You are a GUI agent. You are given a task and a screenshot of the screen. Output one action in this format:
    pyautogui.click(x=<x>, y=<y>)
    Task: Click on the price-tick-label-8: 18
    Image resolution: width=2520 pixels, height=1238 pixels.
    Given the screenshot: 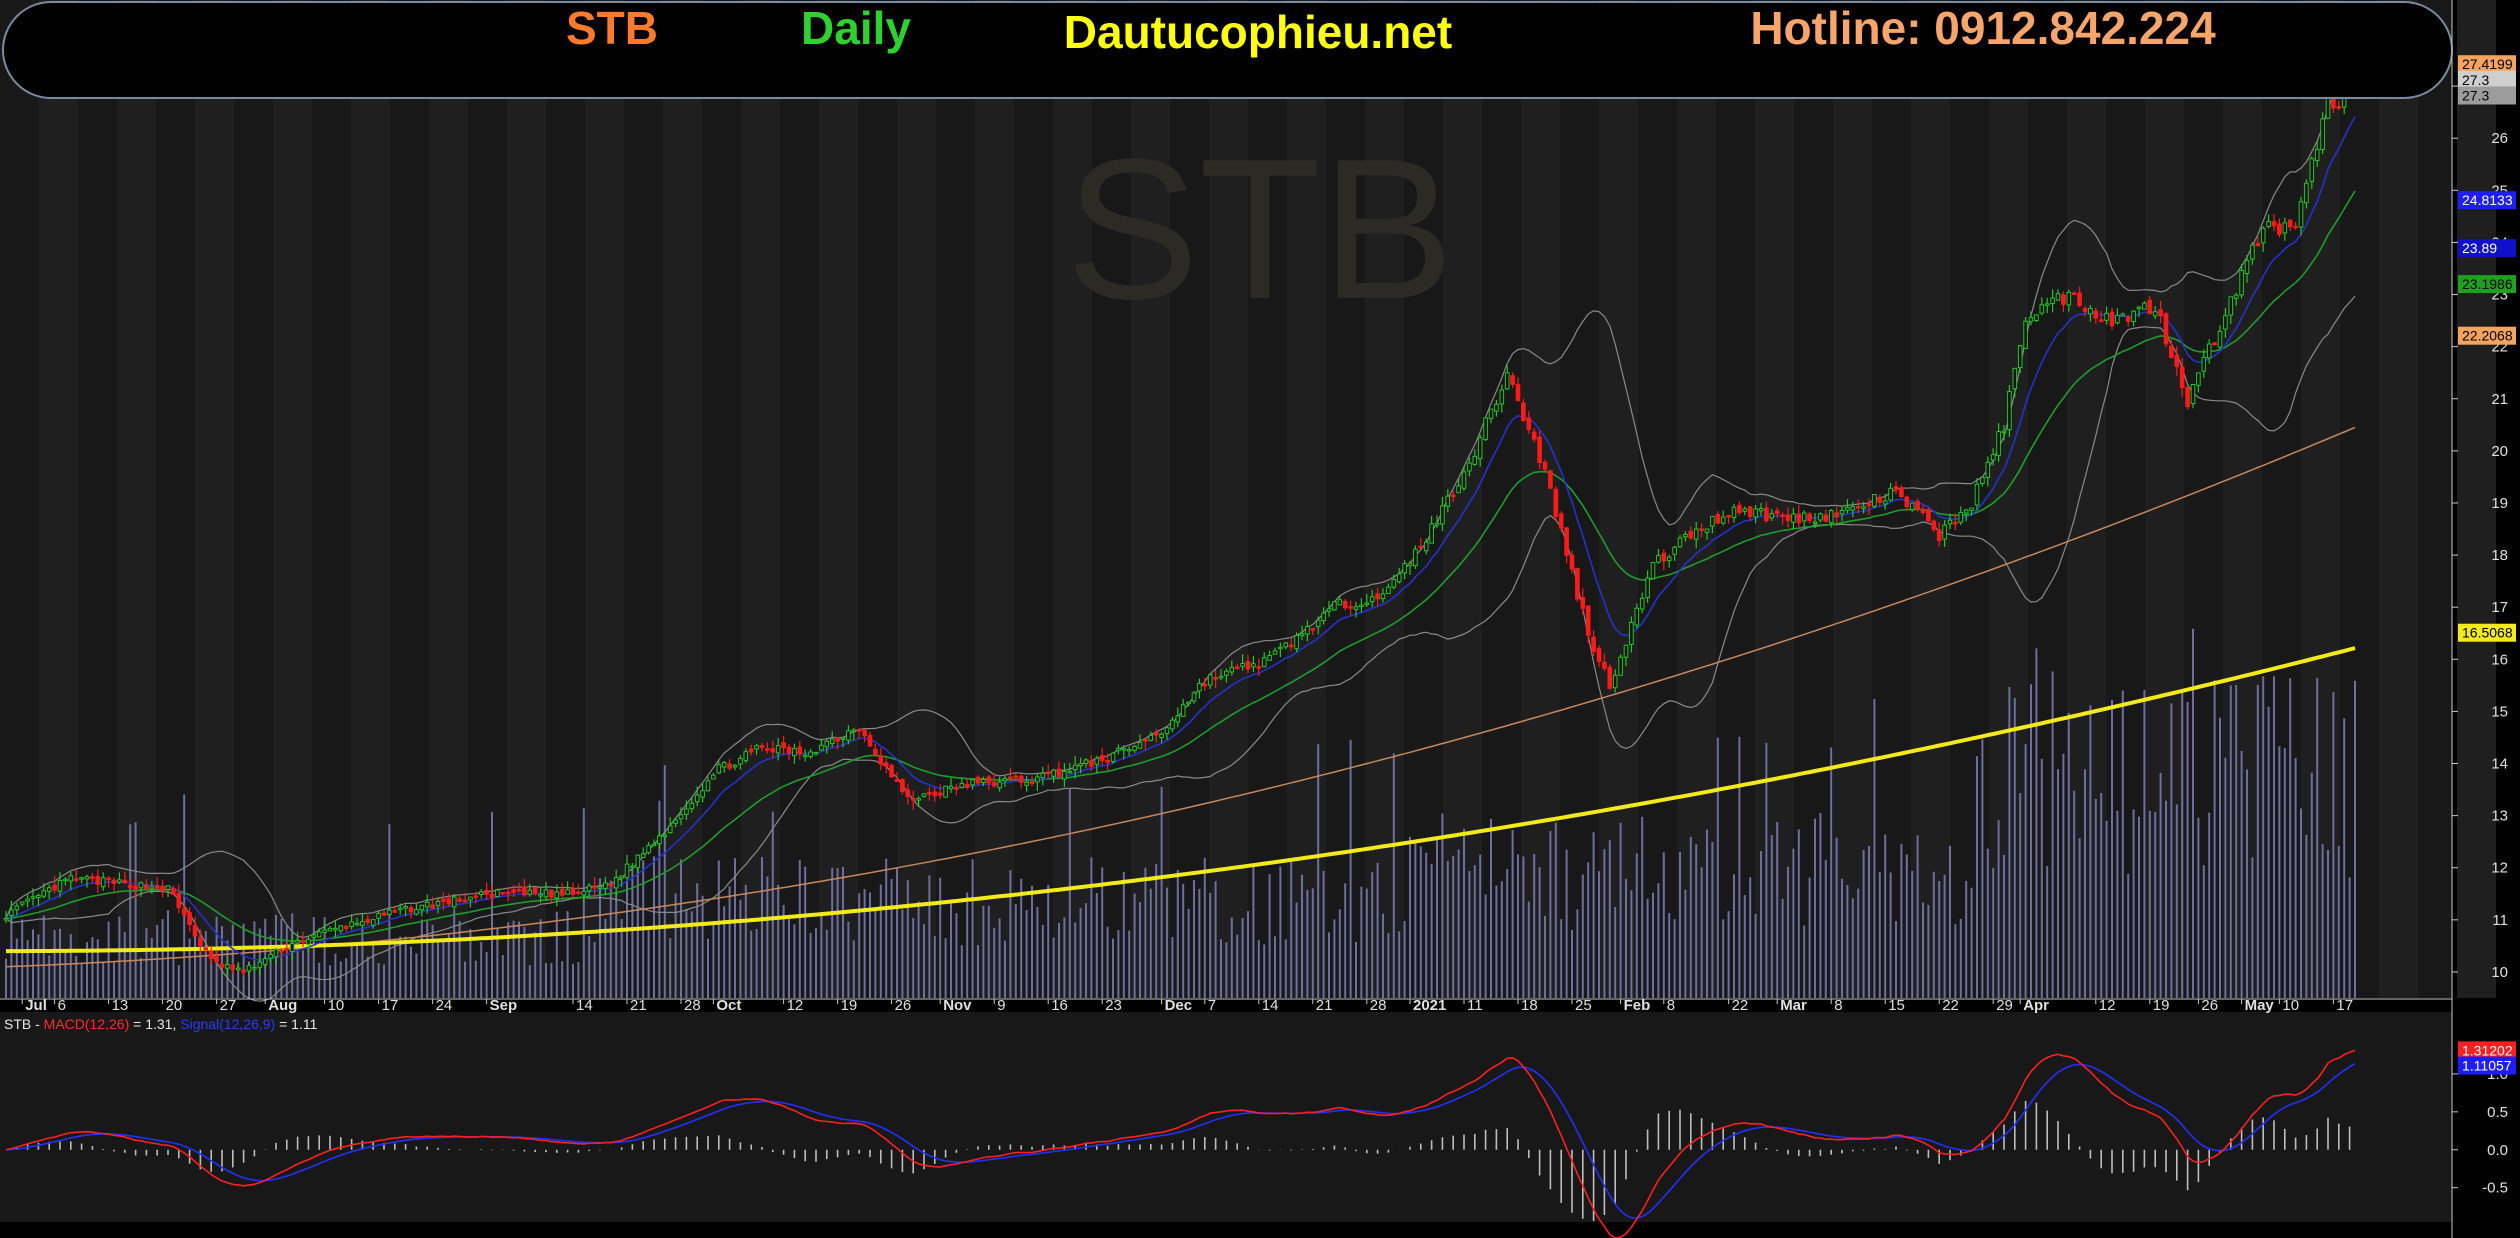 What is the action you would take?
    pyautogui.click(x=2499, y=555)
    